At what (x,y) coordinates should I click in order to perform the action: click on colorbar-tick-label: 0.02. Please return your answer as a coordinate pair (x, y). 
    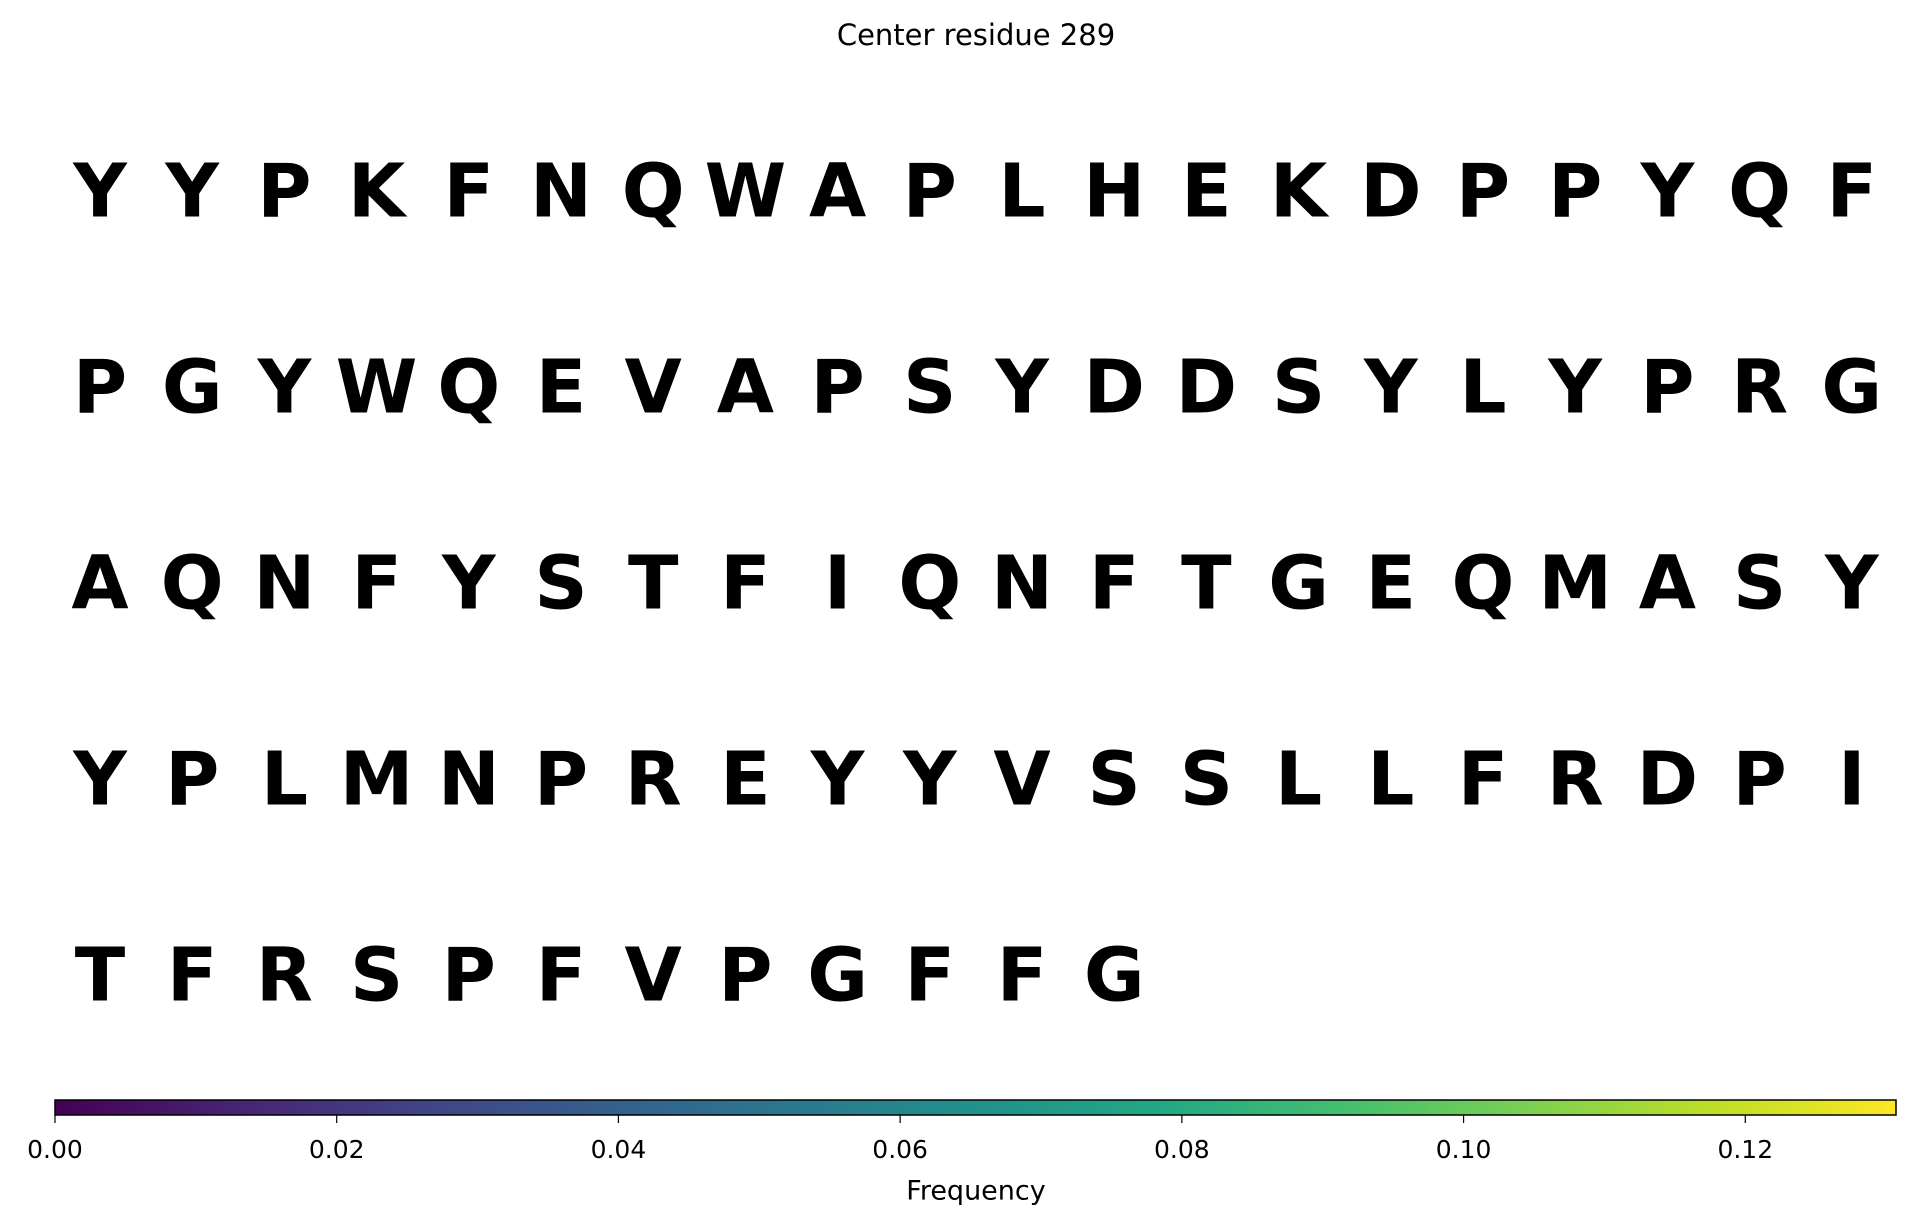
    Looking at the image, I should click on (337, 1149).